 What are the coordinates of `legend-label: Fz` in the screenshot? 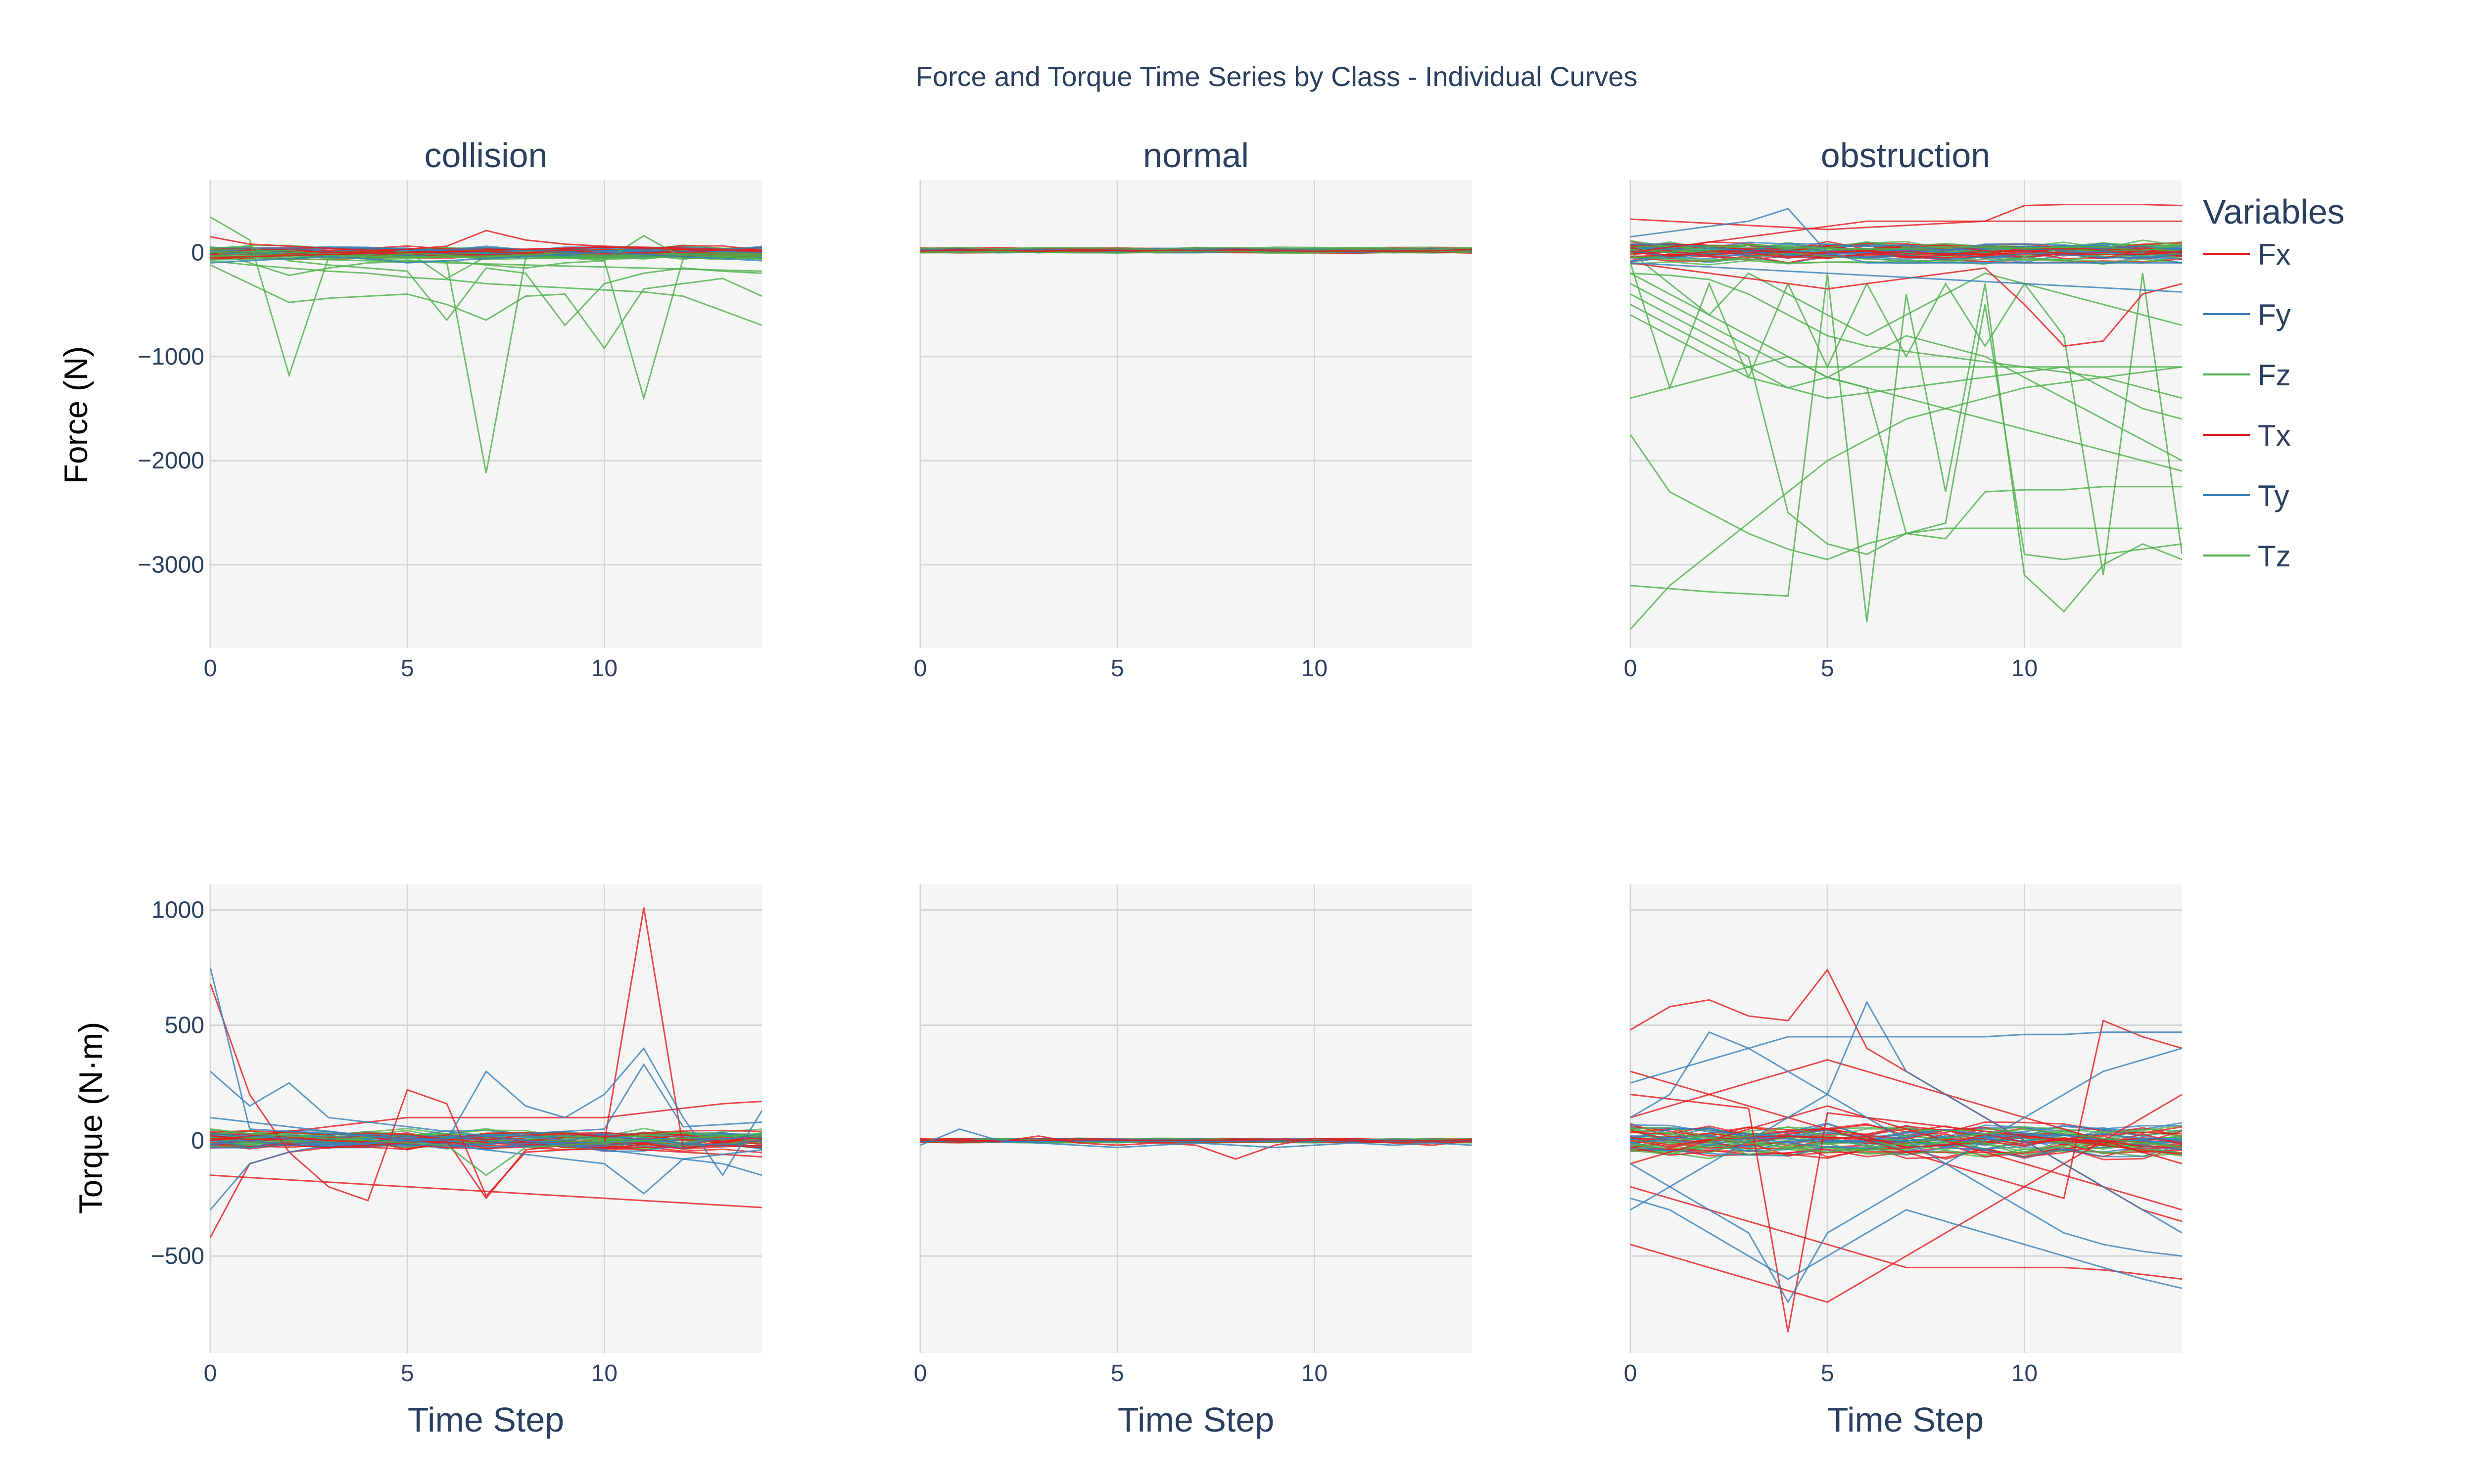 It's located at (2275, 375).